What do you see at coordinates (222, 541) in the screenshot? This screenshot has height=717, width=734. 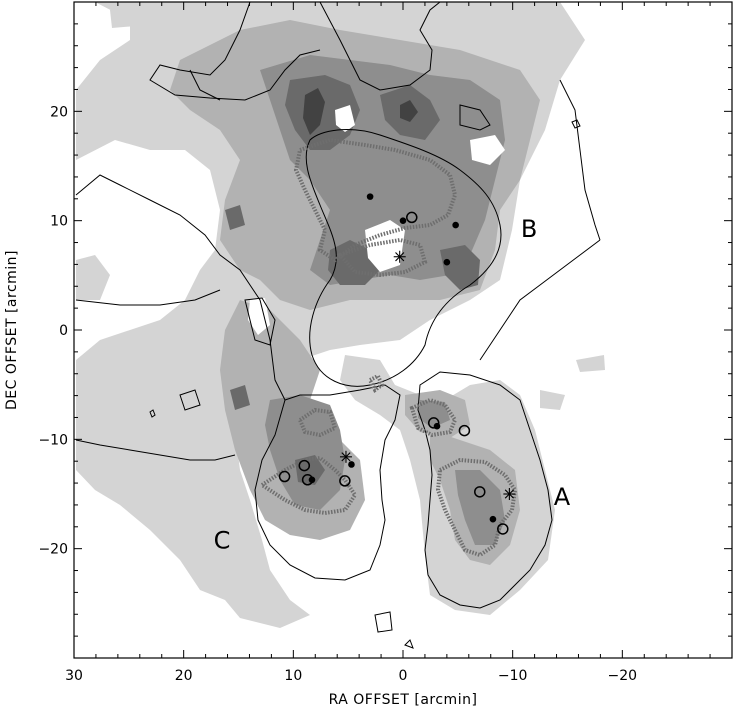 I see `region-label-c: C` at bounding box center [222, 541].